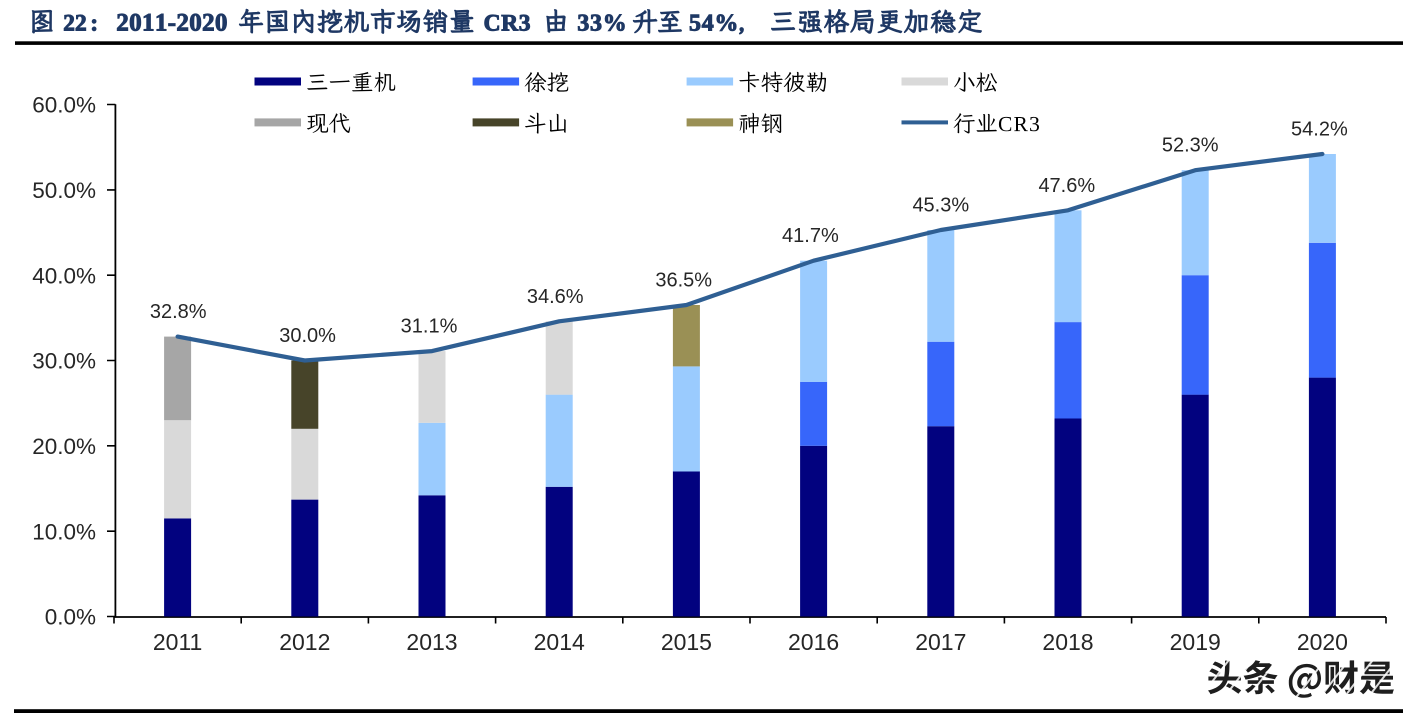 Image resolution: width=1414 pixels, height=719 pixels. What do you see at coordinates (1066, 186) in the screenshot?
I see `svg-text: 47.6%` at bounding box center [1066, 186].